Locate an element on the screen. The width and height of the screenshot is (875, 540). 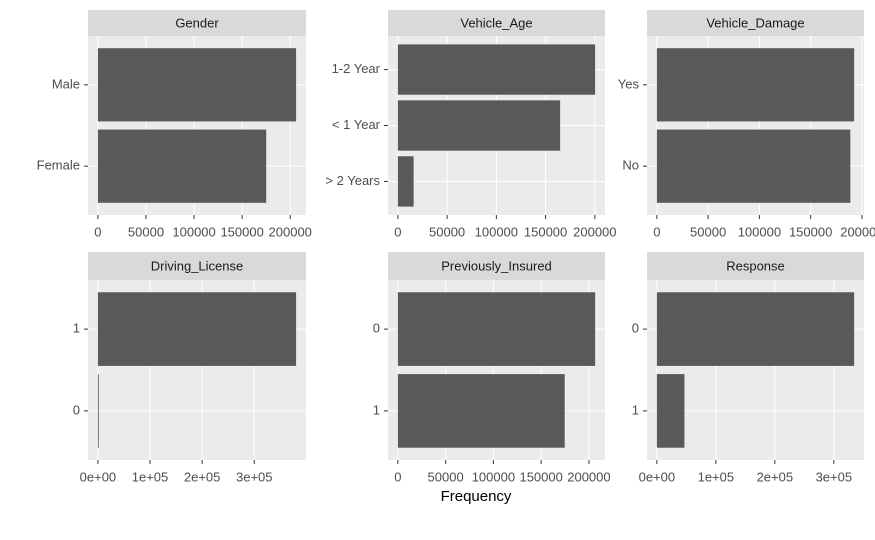
x-axis-title: Frequency is located at coordinates (476, 496).